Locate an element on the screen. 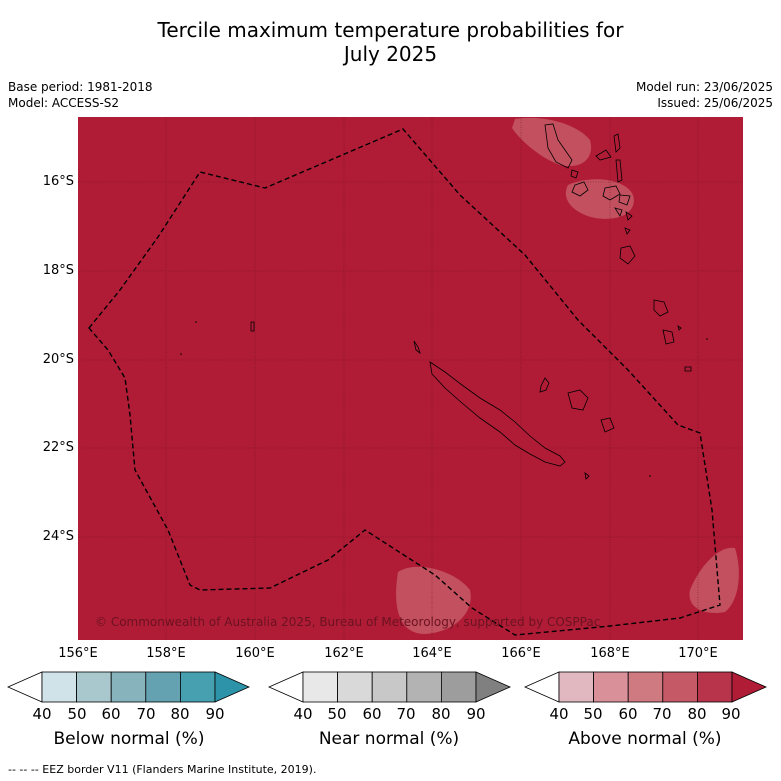 This screenshot has height=781, width=781. lon-label-168e: 168°E is located at coordinates (610, 653).